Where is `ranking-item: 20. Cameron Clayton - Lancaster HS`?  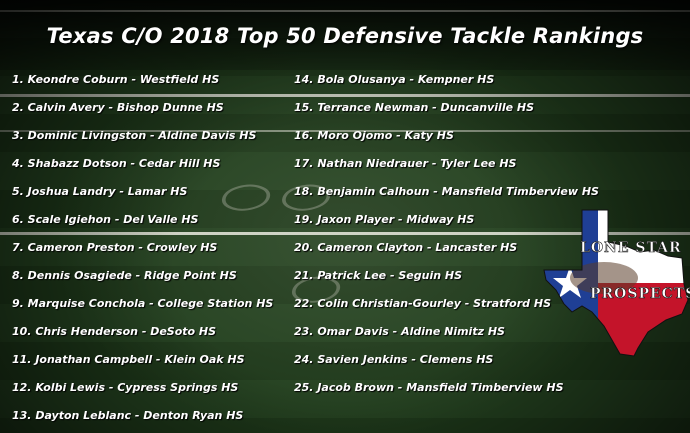
ranking-item: 20. Cameron Clayton - Lancaster HS is located at coordinates (406, 247).